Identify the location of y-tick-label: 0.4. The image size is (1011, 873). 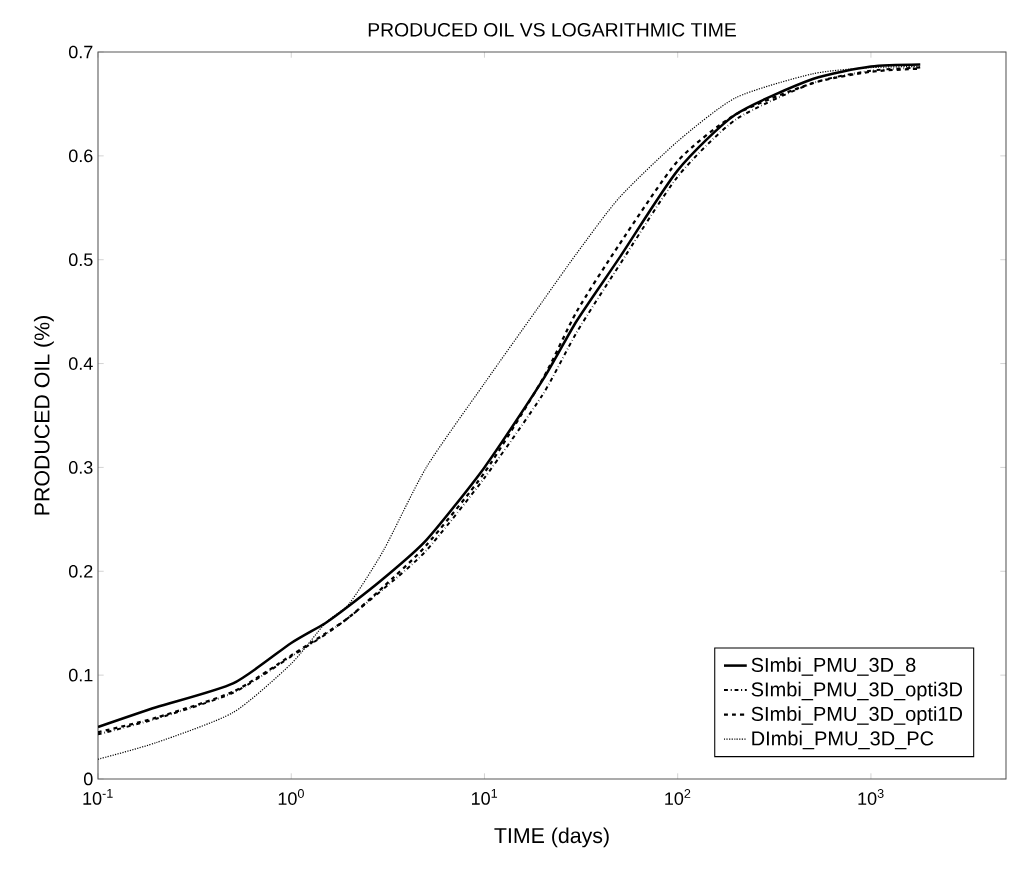
(80, 363).